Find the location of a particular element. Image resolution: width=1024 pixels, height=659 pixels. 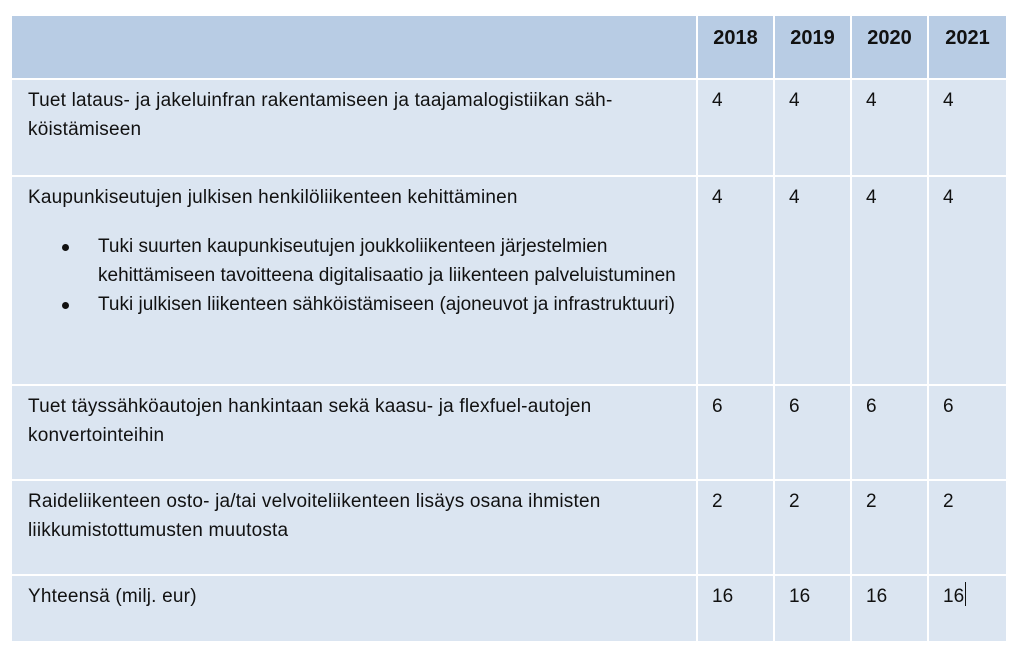

row-label-text: Yhteensä (milj. eur) is located at coordinates (112, 596).